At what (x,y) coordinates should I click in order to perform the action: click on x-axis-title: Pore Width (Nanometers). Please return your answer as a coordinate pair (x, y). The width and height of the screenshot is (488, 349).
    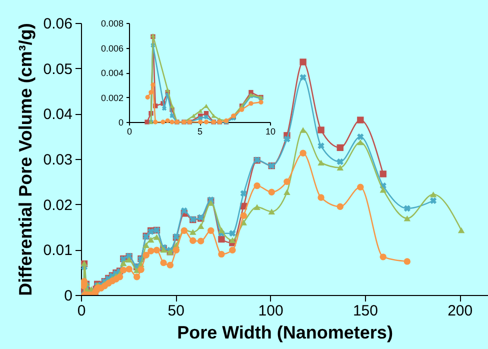
    Looking at the image, I should click on (285, 332).